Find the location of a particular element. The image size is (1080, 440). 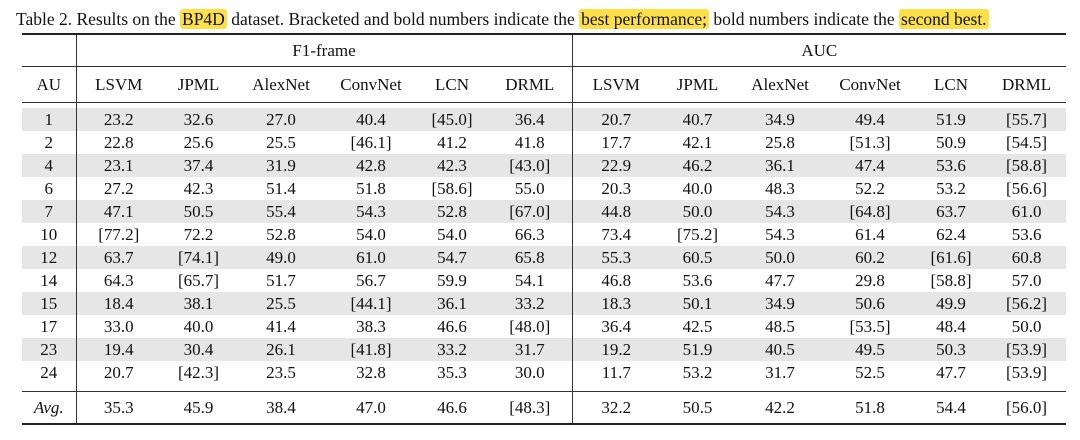

spacer-row is located at coordinates (544, 105).